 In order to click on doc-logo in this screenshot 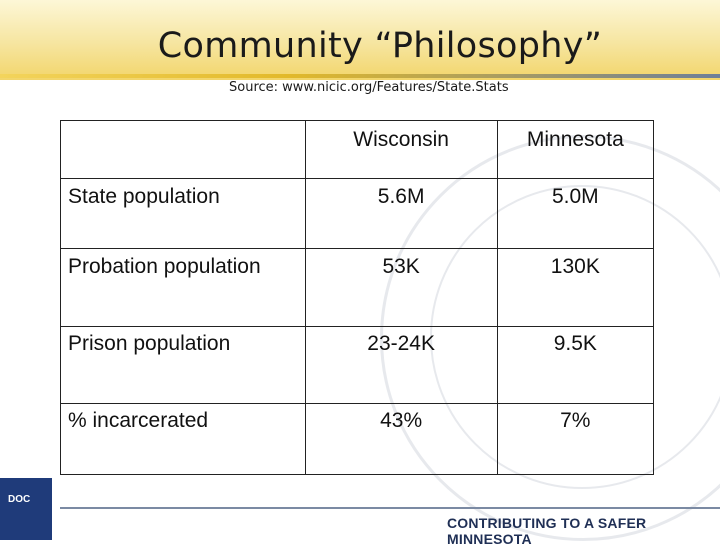, I will do `click(26, 509)`.